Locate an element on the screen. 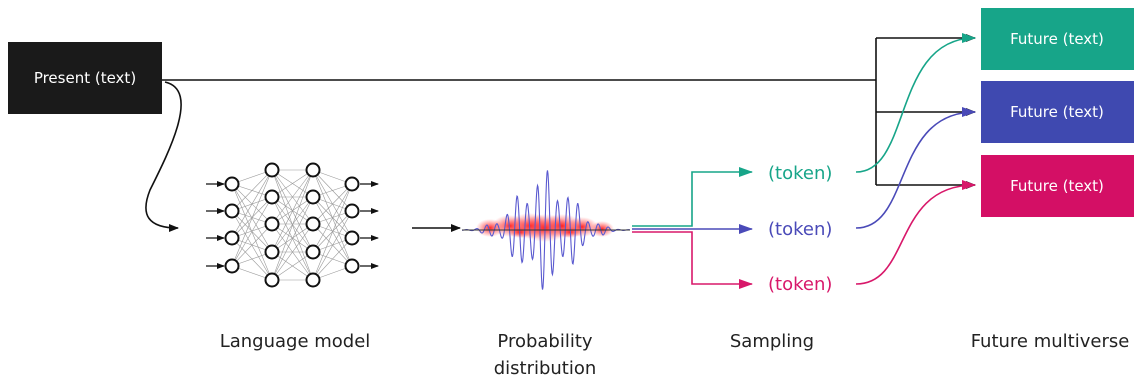  future-box-3: Future (text) is located at coordinates (1057, 186).